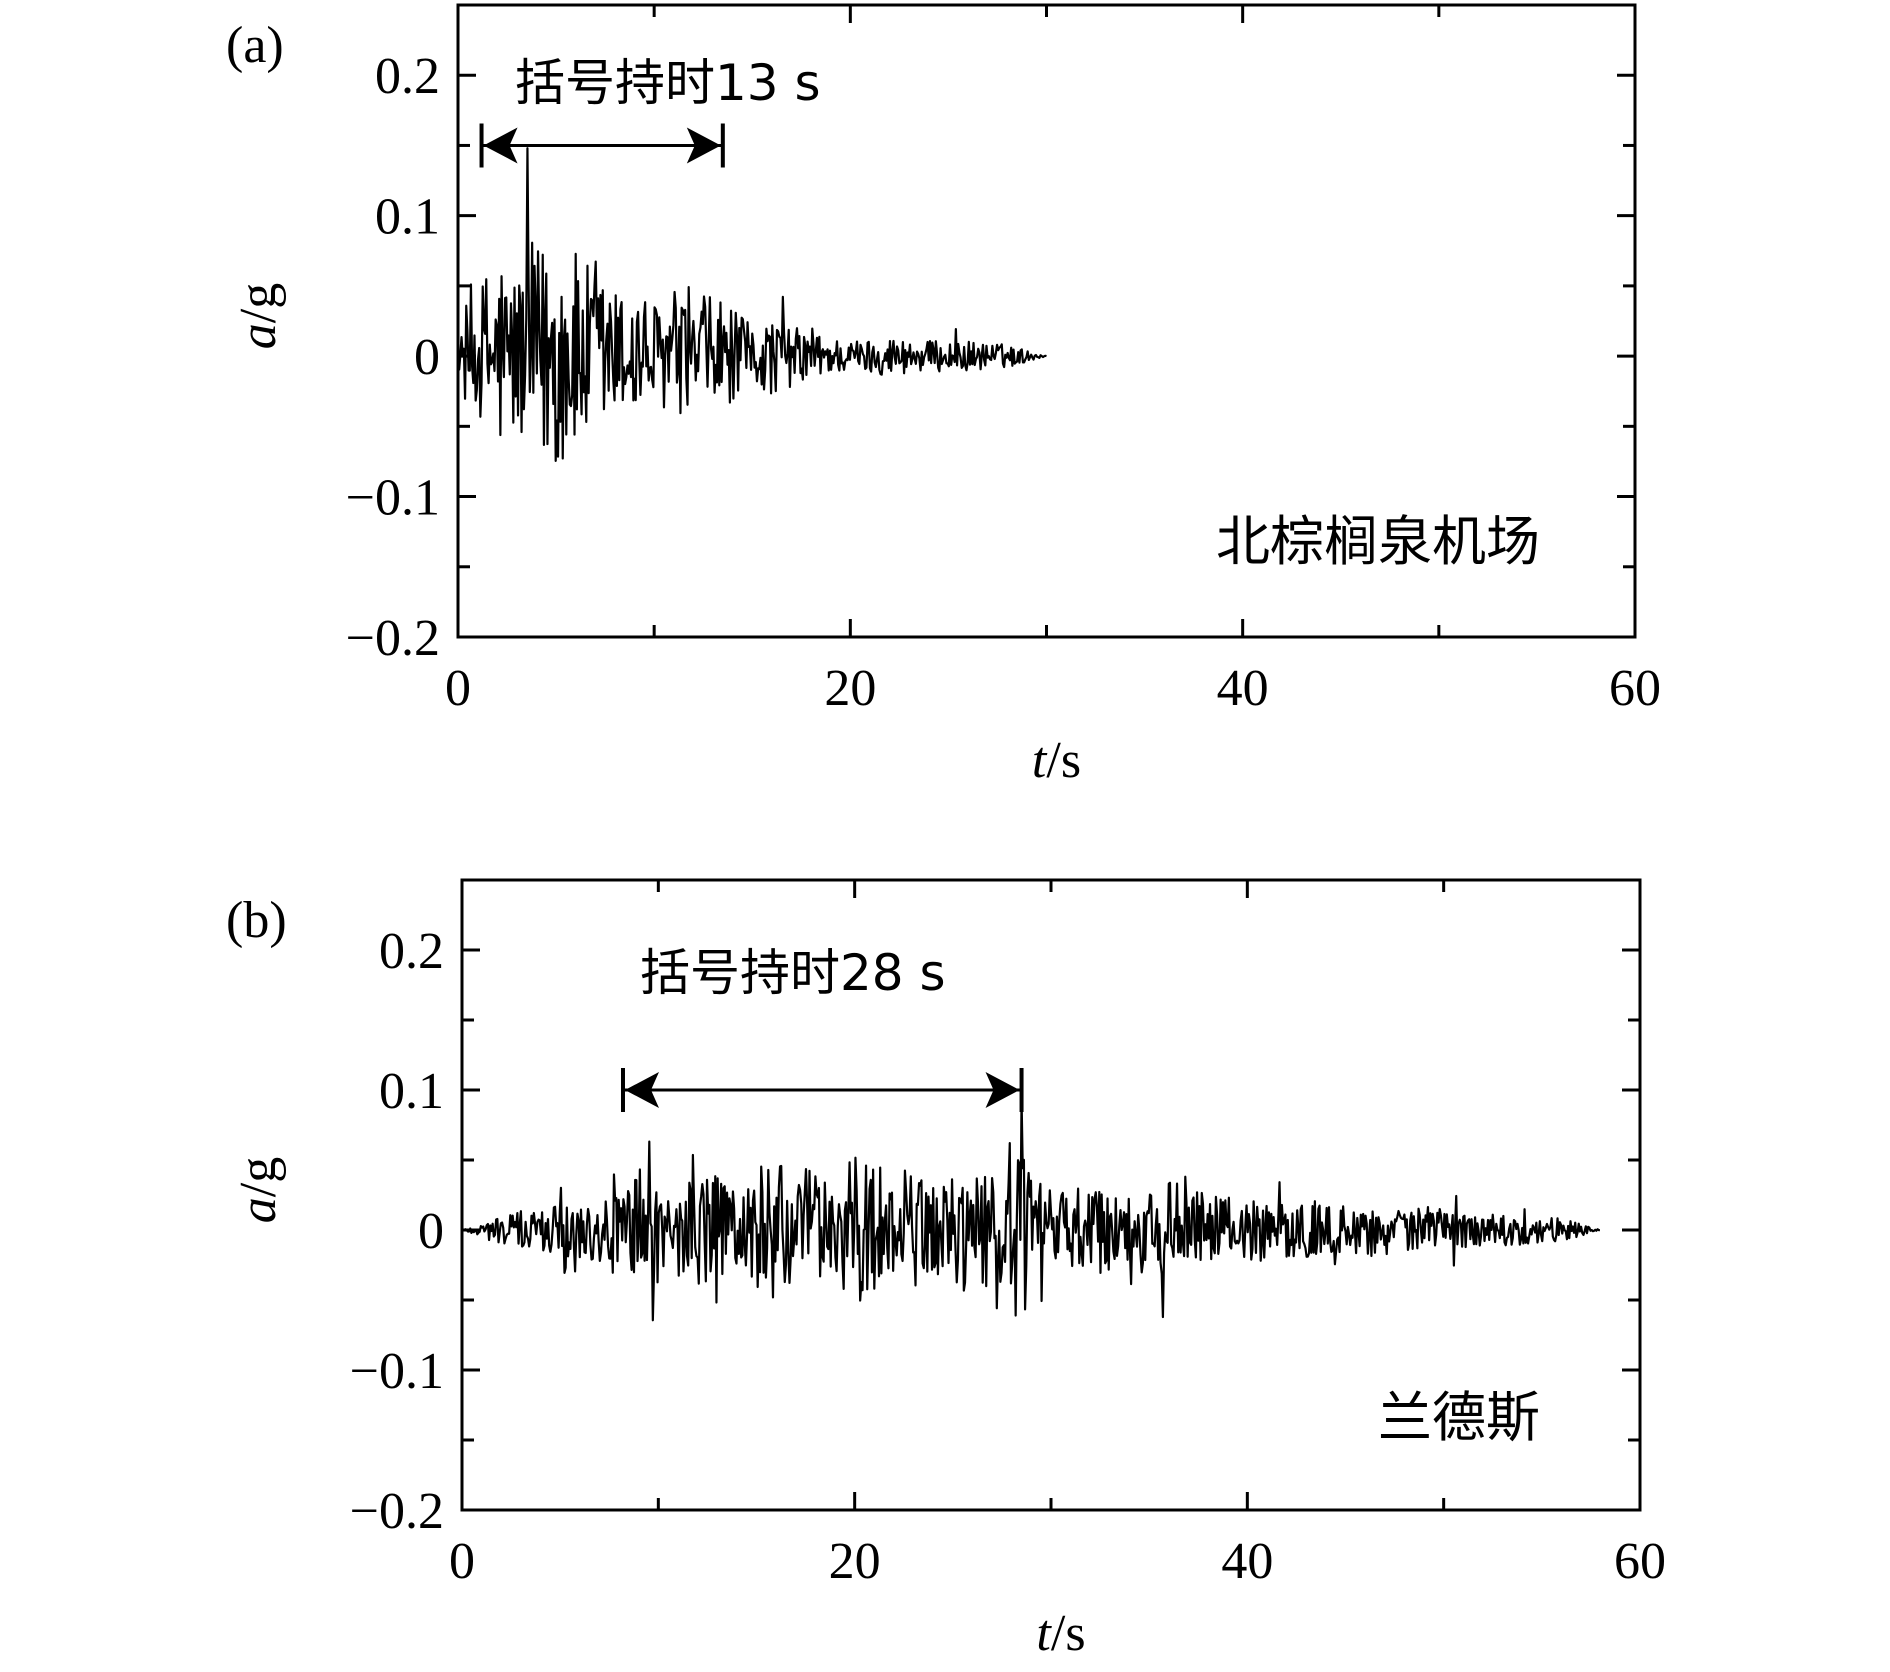  I want to click on duration-annotation: 括号持时13 s, so click(668, 83).